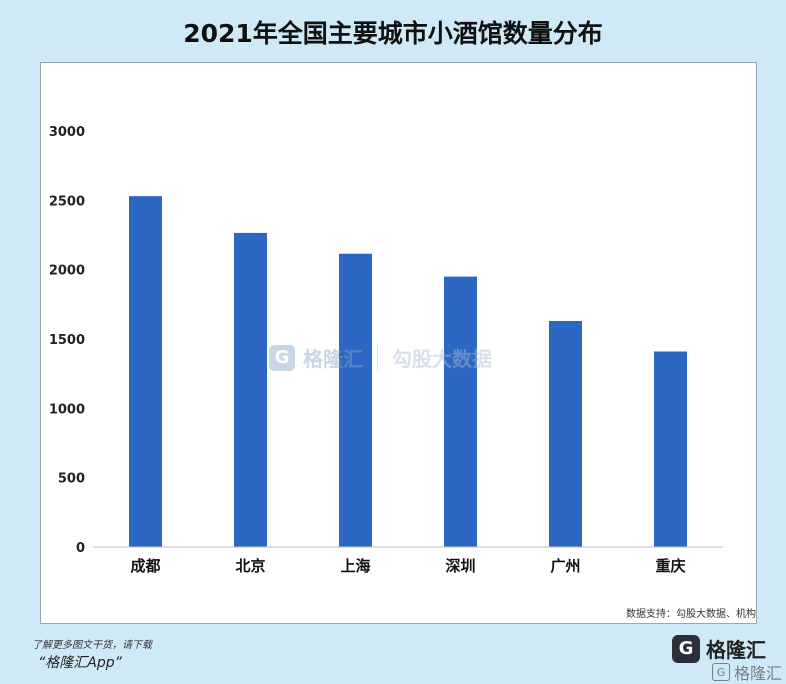 The image size is (786, 684). I want to click on y-tick-label: 1500, so click(67, 340).